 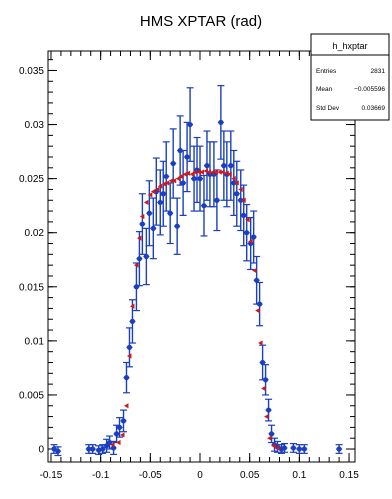 What do you see at coordinates (41, 450) in the screenshot?
I see `y-tick-label: 0` at bounding box center [41, 450].